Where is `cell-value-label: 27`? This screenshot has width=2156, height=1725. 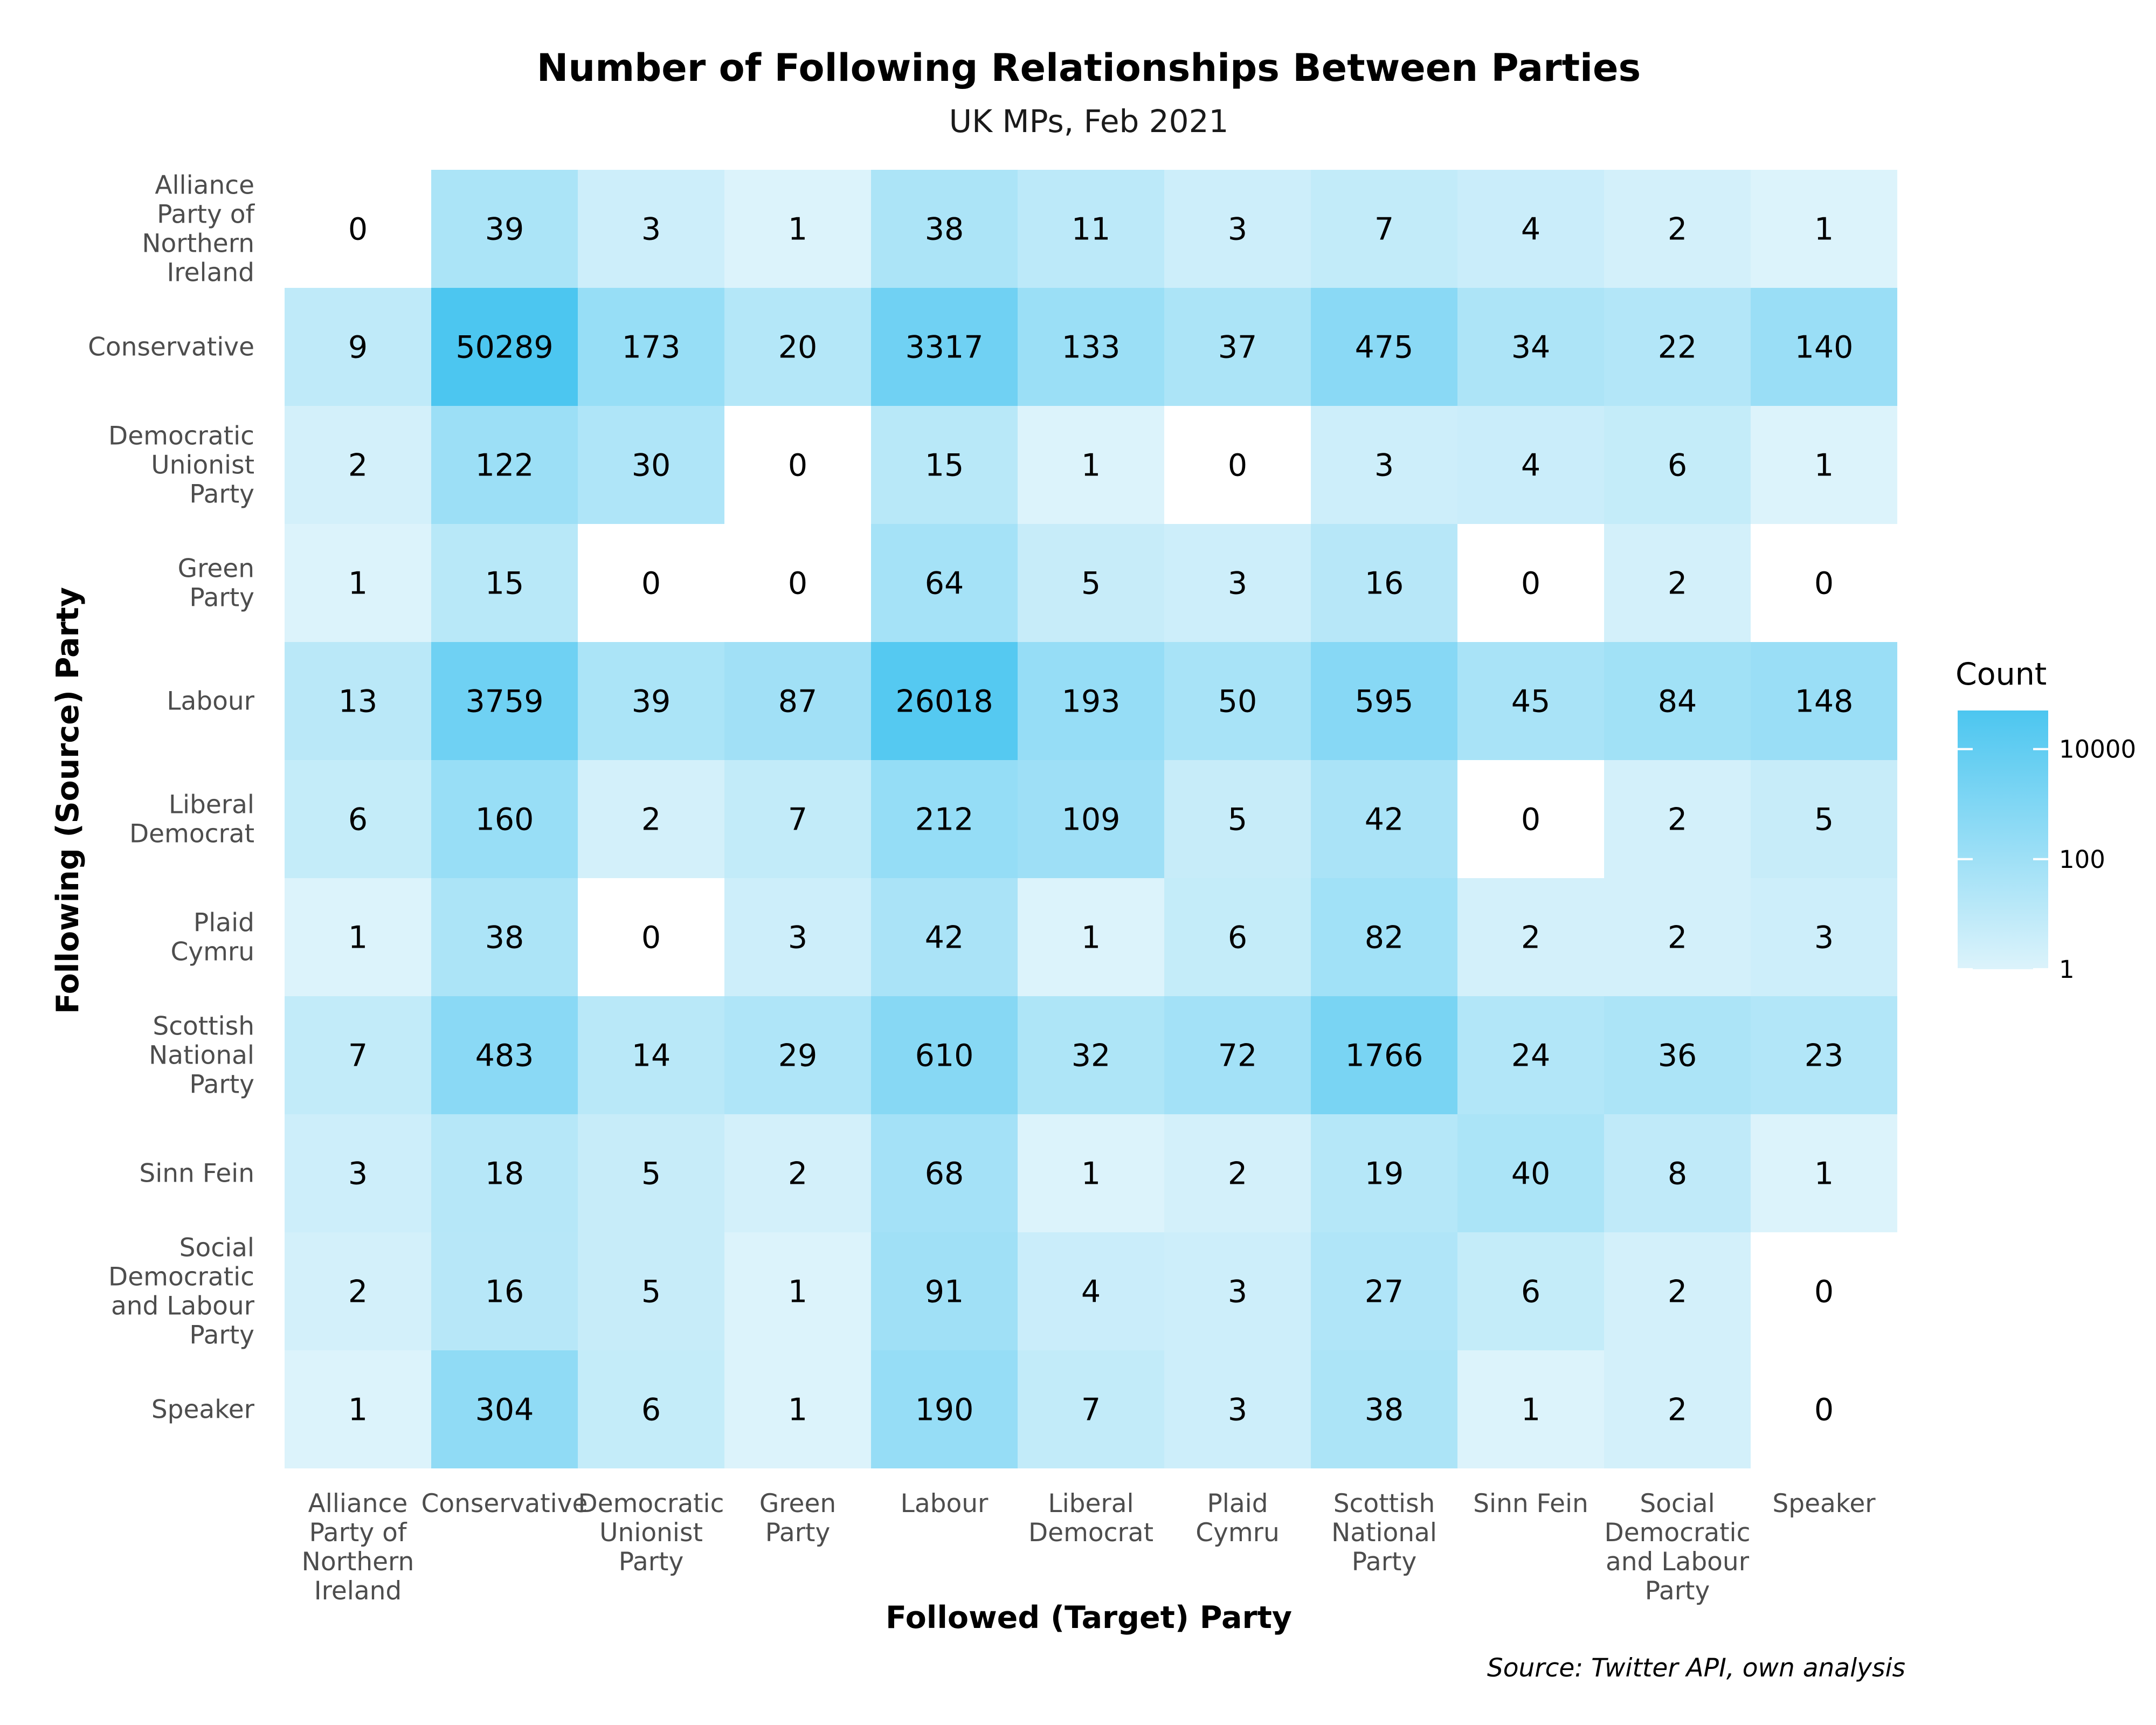 cell-value-label: 27 is located at coordinates (1384, 1292).